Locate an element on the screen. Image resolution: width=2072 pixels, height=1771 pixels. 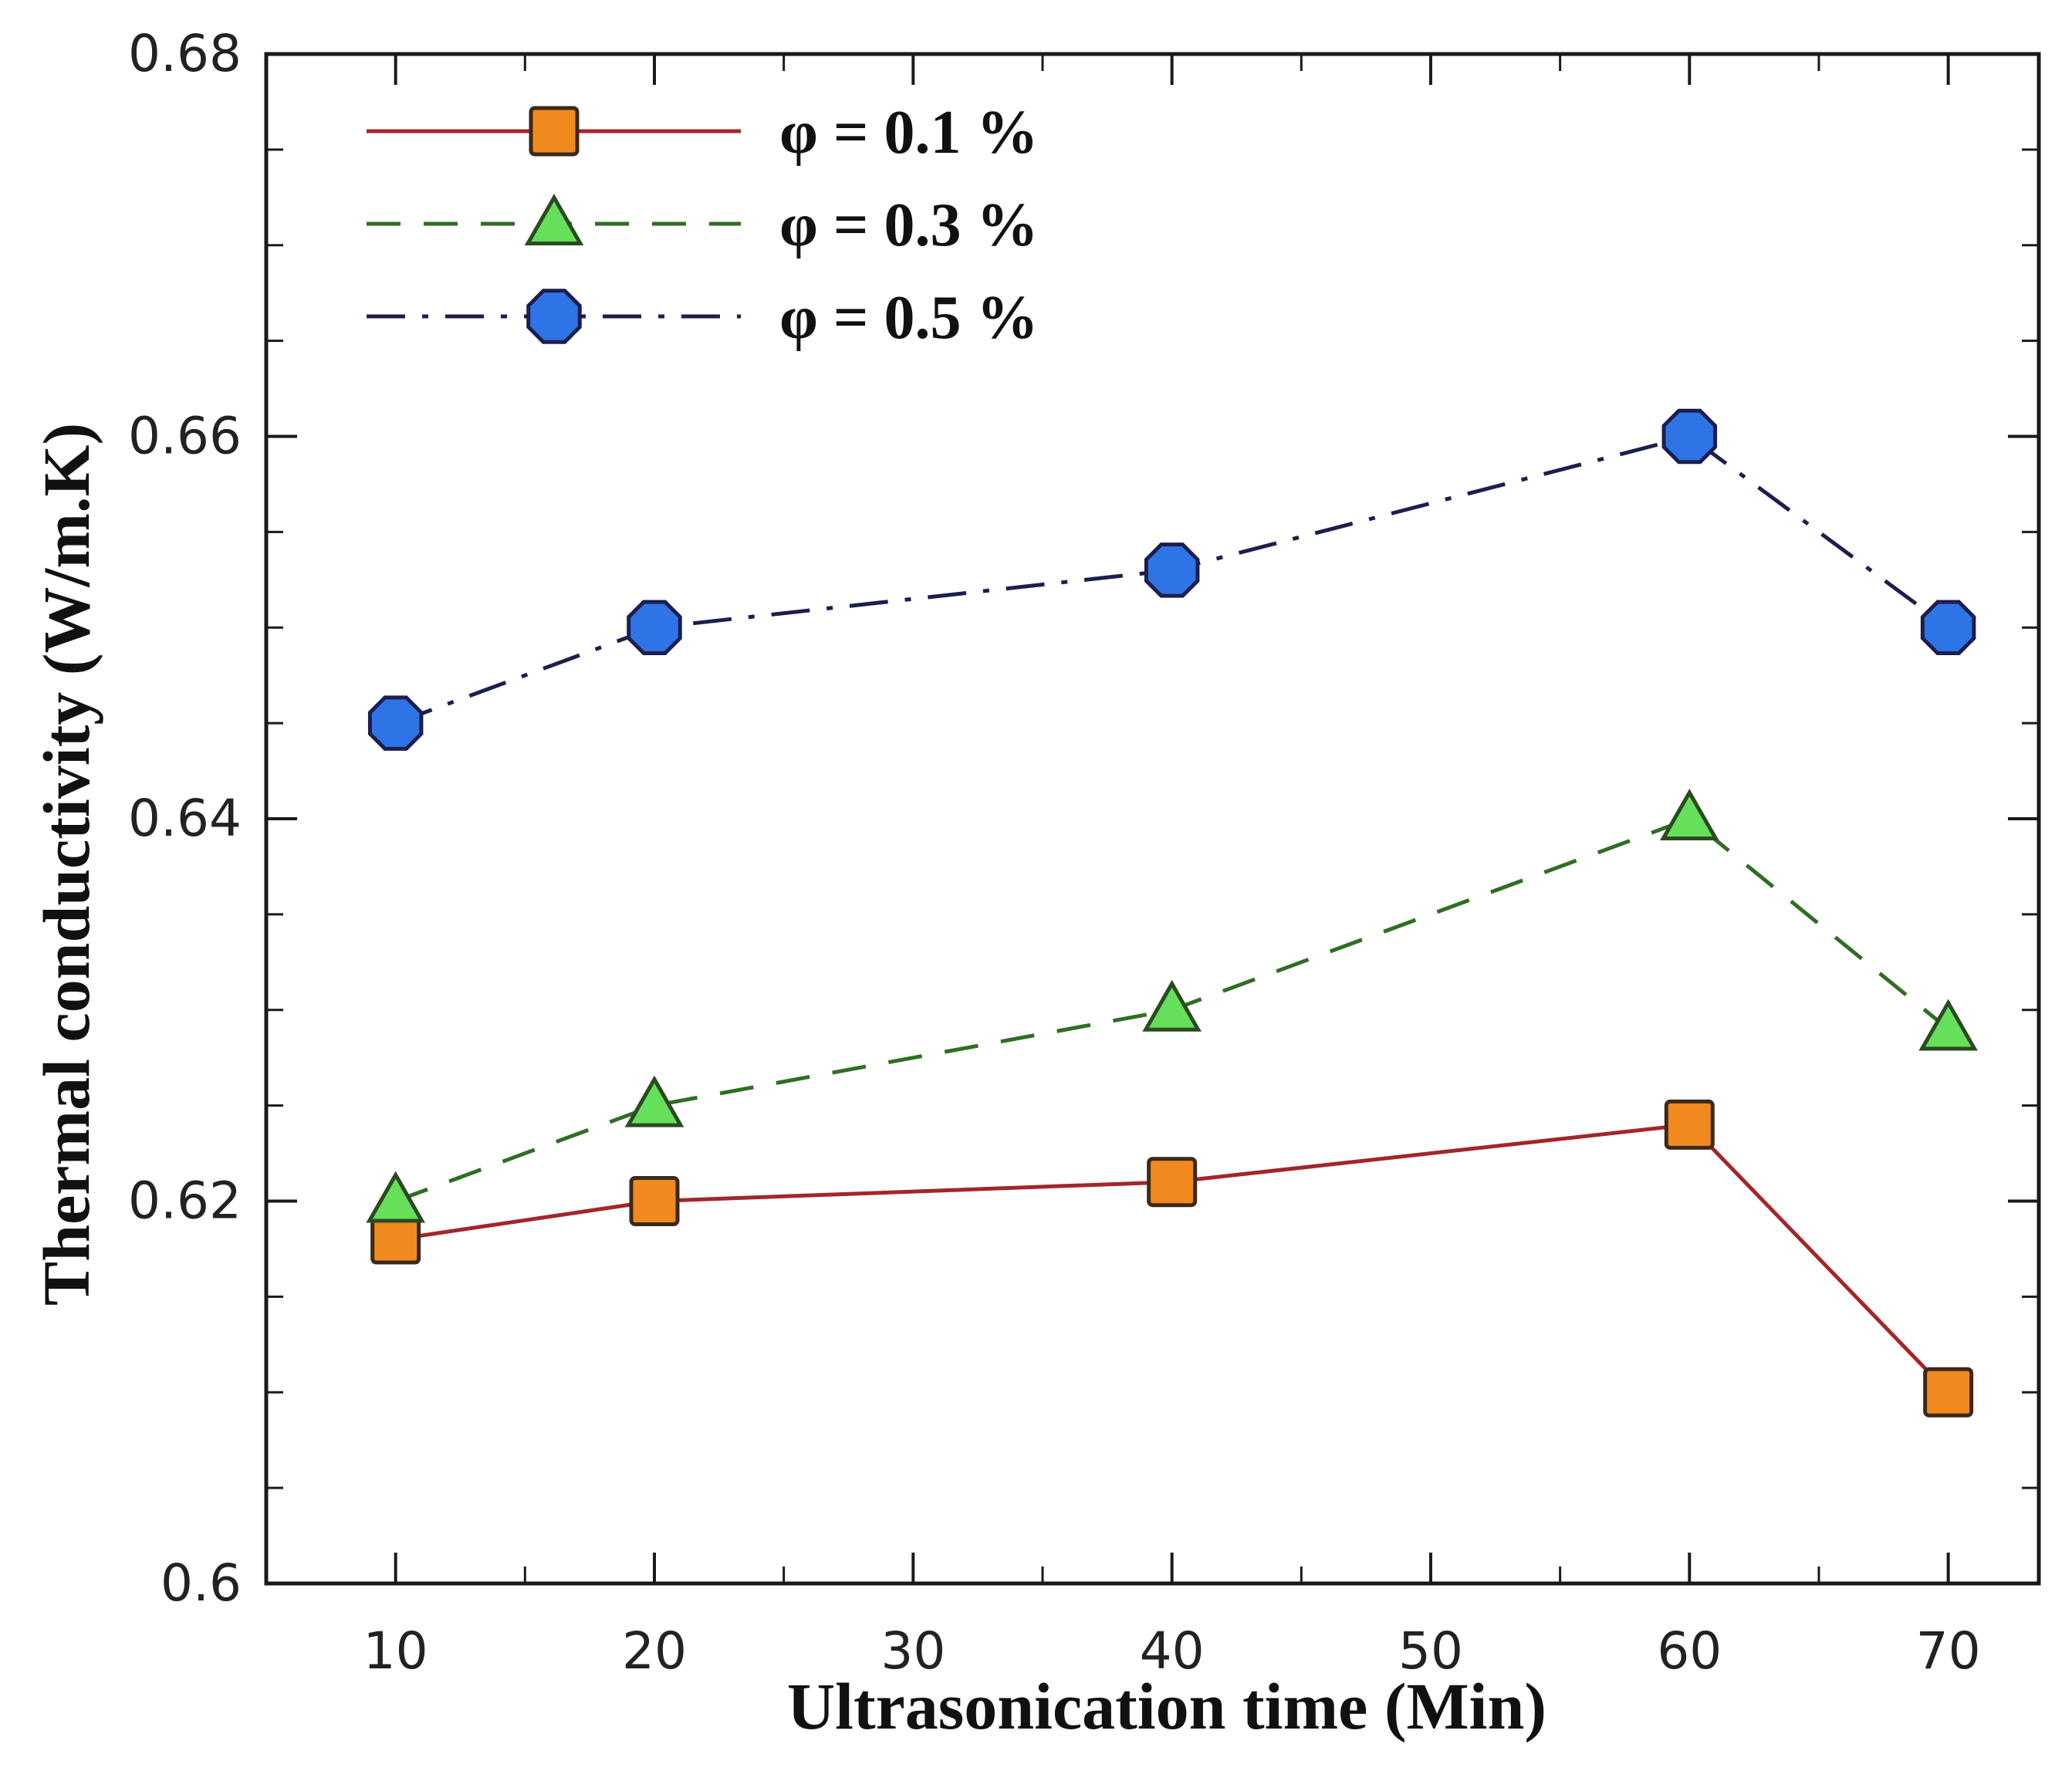
series-square is located at coordinates (1172, 1258).